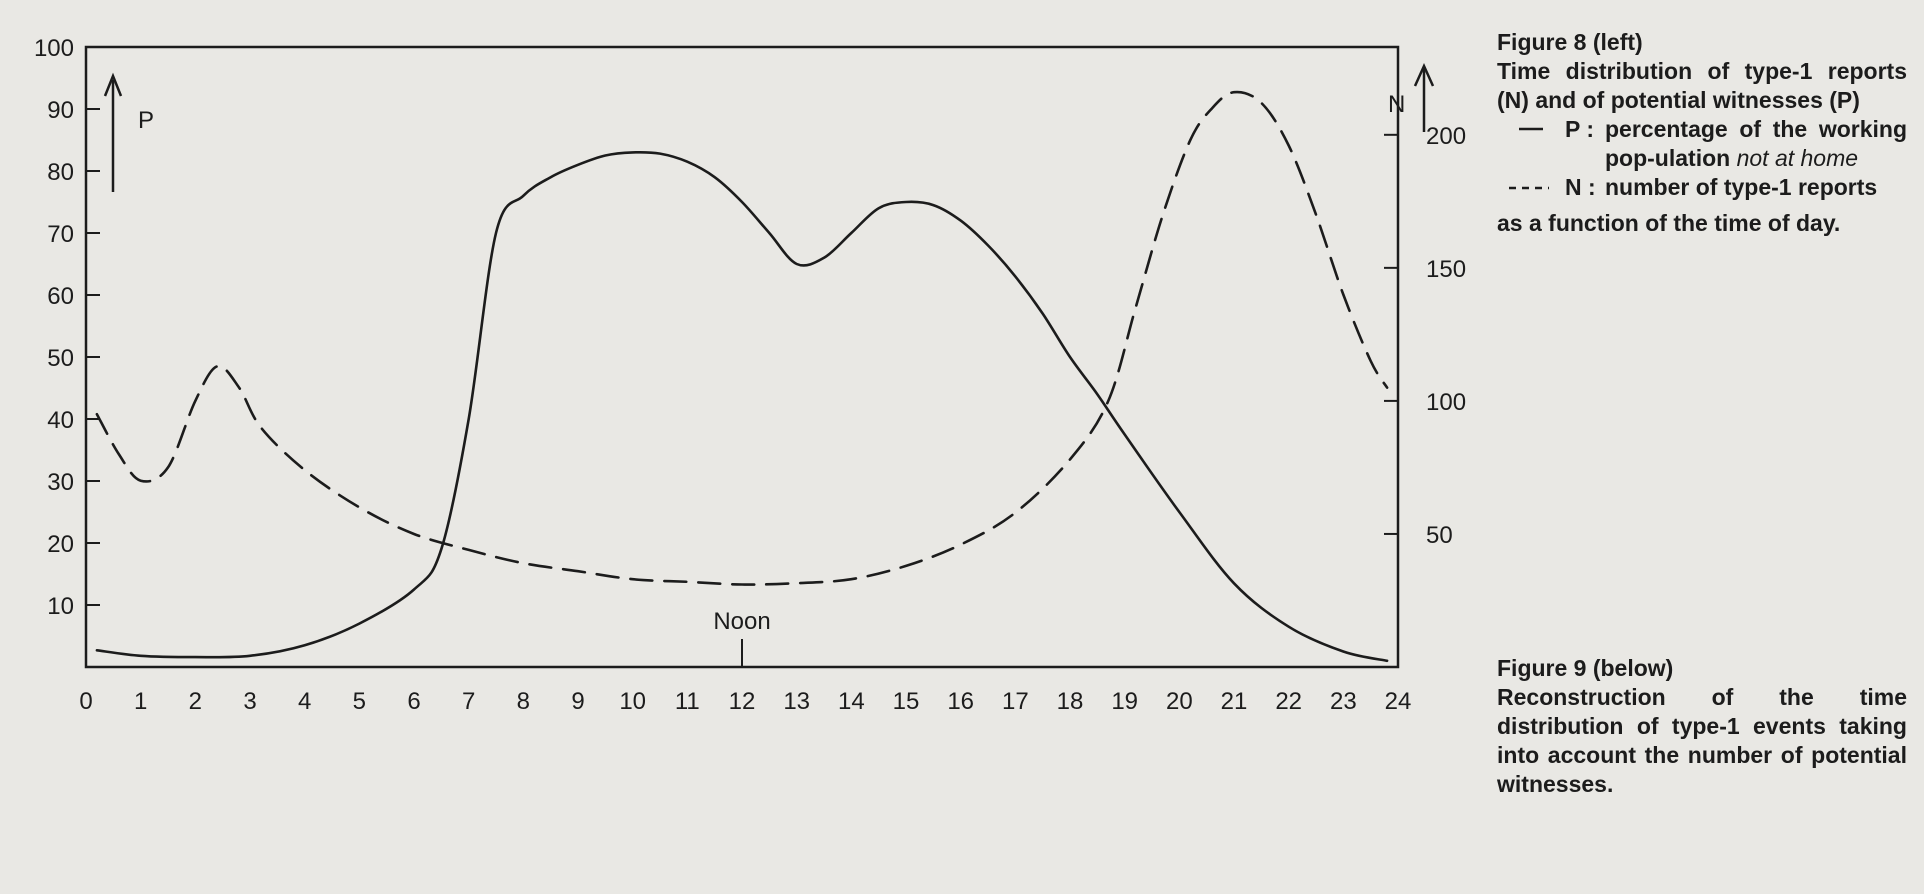 The width and height of the screenshot is (1924, 894). Describe the element at coordinates (577, 701) in the screenshot. I see `x-axis-tick-label: 9` at that location.